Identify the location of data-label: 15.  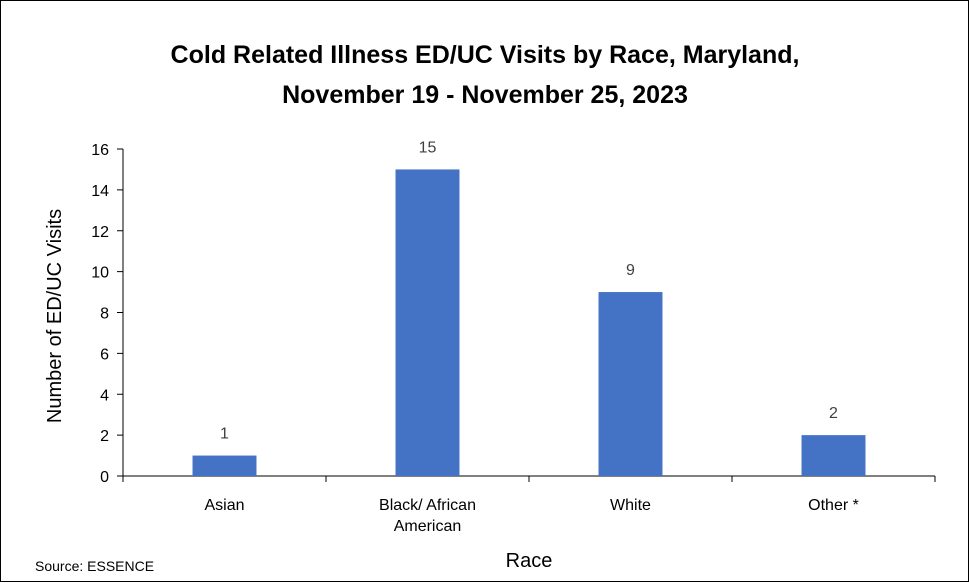
(428, 147).